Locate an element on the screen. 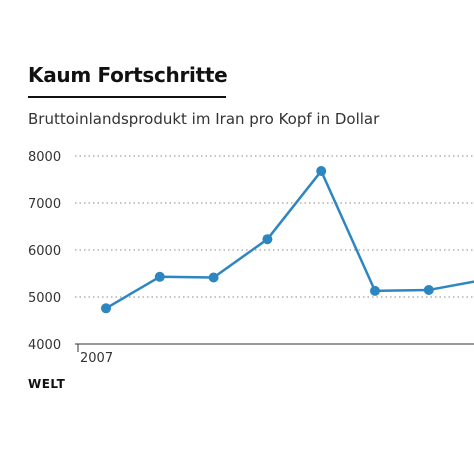  y-tick-label: 7000 is located at coordinates (44, 204).